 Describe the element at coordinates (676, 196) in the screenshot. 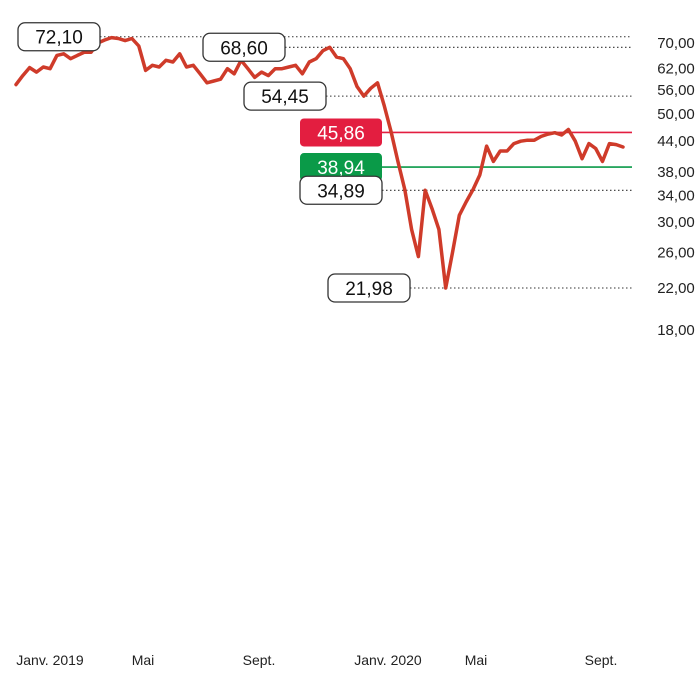

I see `y-tick-label: 34,00` at that location.